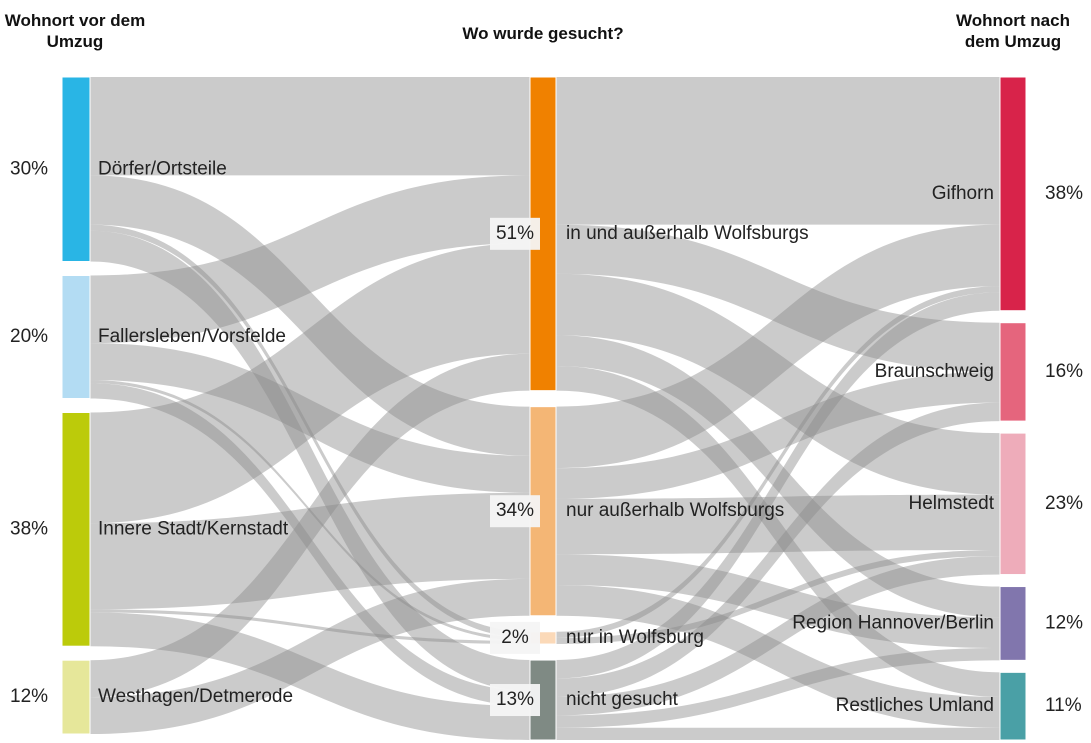 The width and height of the screenshot is (1091, 743). Describe the element at coordinates (893, 622) in the screenshot. I see `node-label: Region Hannover/Berlin` at that location.